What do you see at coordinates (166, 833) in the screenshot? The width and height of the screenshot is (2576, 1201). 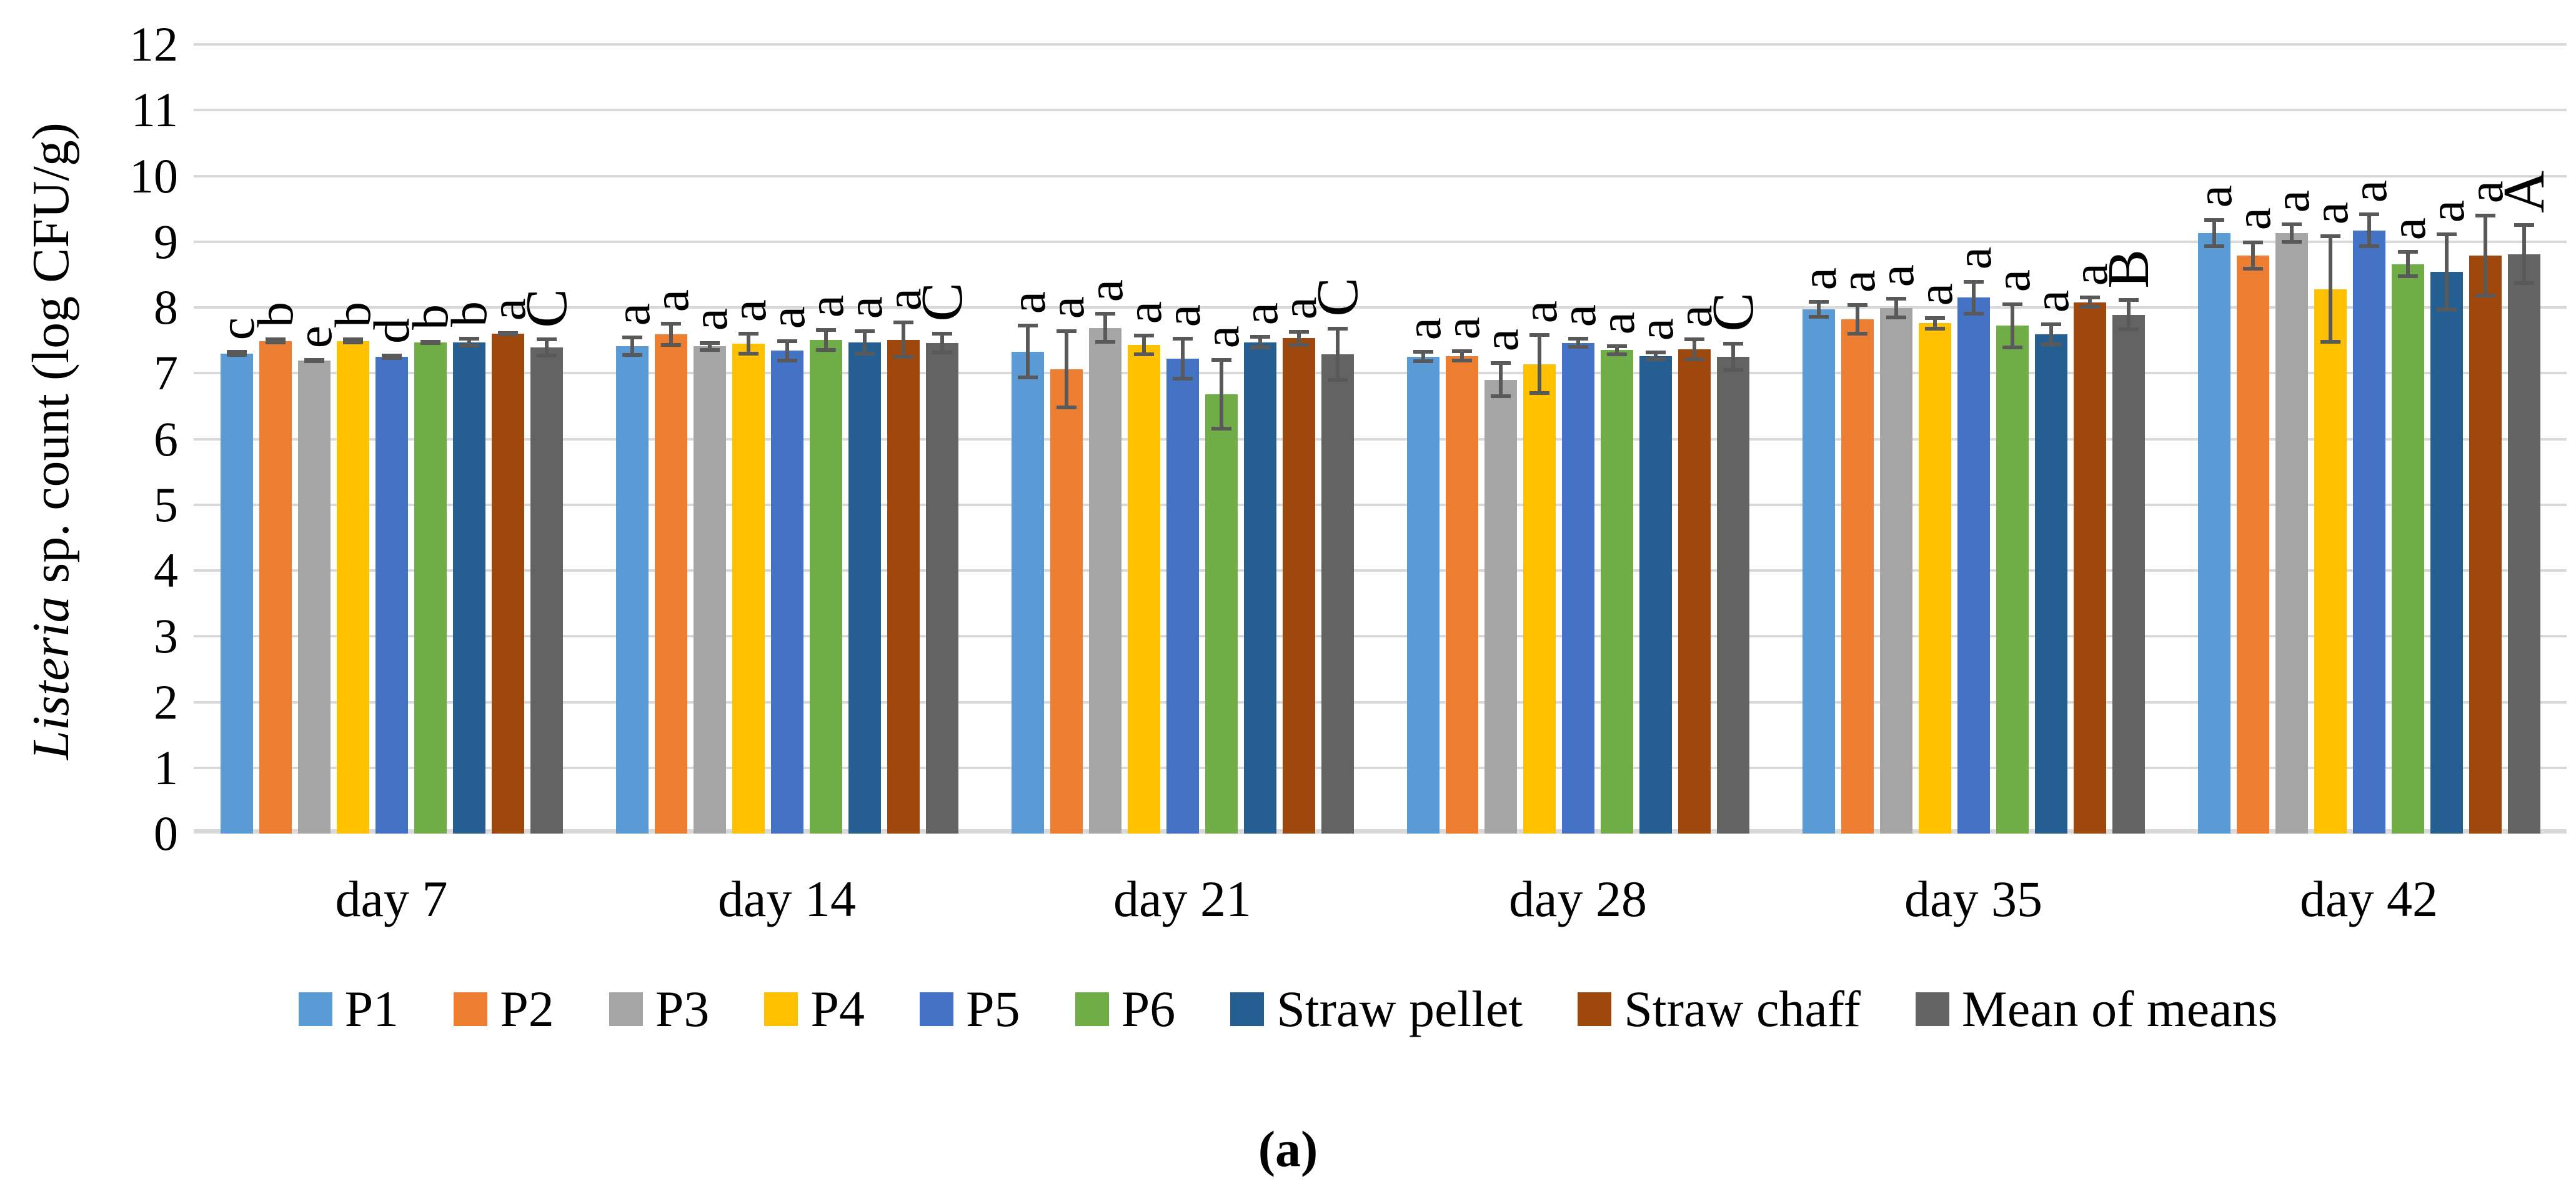 I see `y-tick-label: 0` at bounding box center [166, 833].